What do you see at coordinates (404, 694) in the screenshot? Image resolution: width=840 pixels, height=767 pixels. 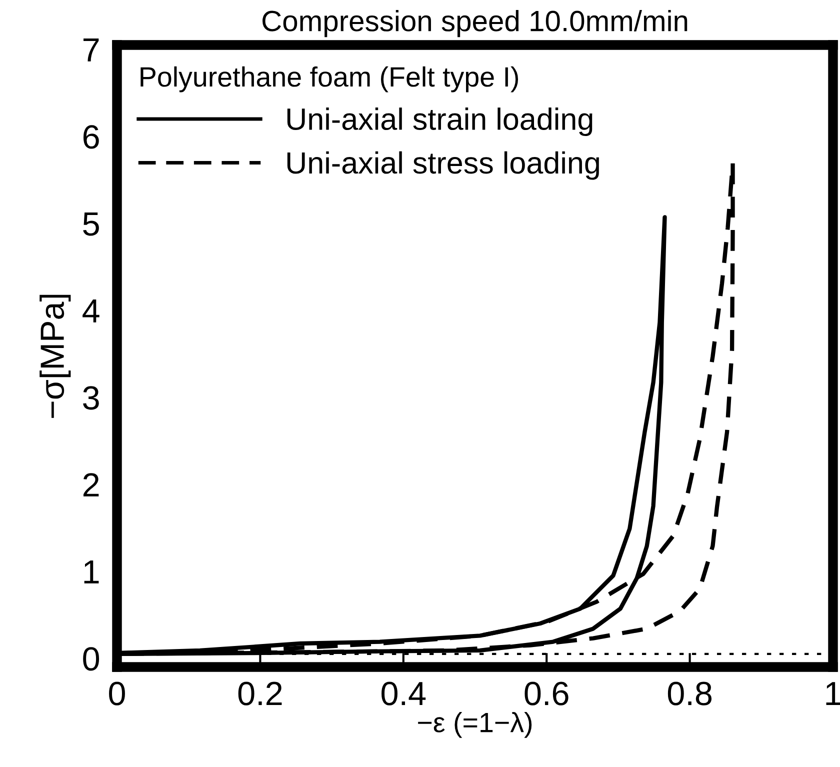 I see `x-tick-label: 0.4` at bounding box center [404, 694].